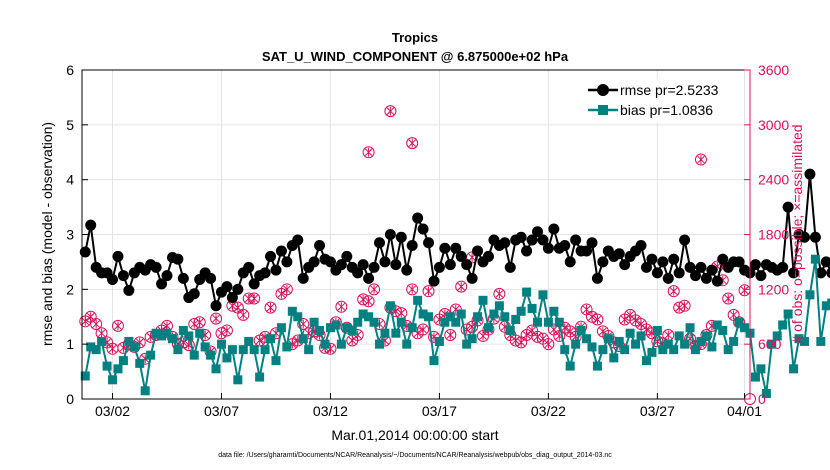 Image resolution: width=830 pixels, height=470 pixels. I want to click on legend: rmse pr=2.5233 bias pr=1.0836, so click(663, 100).